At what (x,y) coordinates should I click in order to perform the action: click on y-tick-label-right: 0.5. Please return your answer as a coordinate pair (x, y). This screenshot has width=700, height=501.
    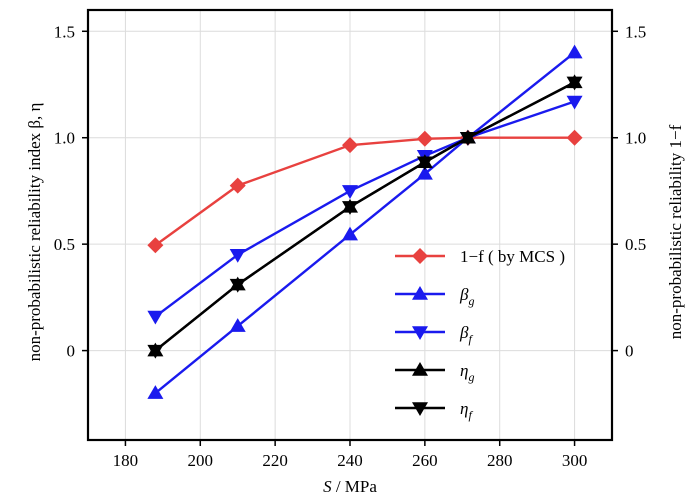
    Looking at the image, I should click on (635, 244).